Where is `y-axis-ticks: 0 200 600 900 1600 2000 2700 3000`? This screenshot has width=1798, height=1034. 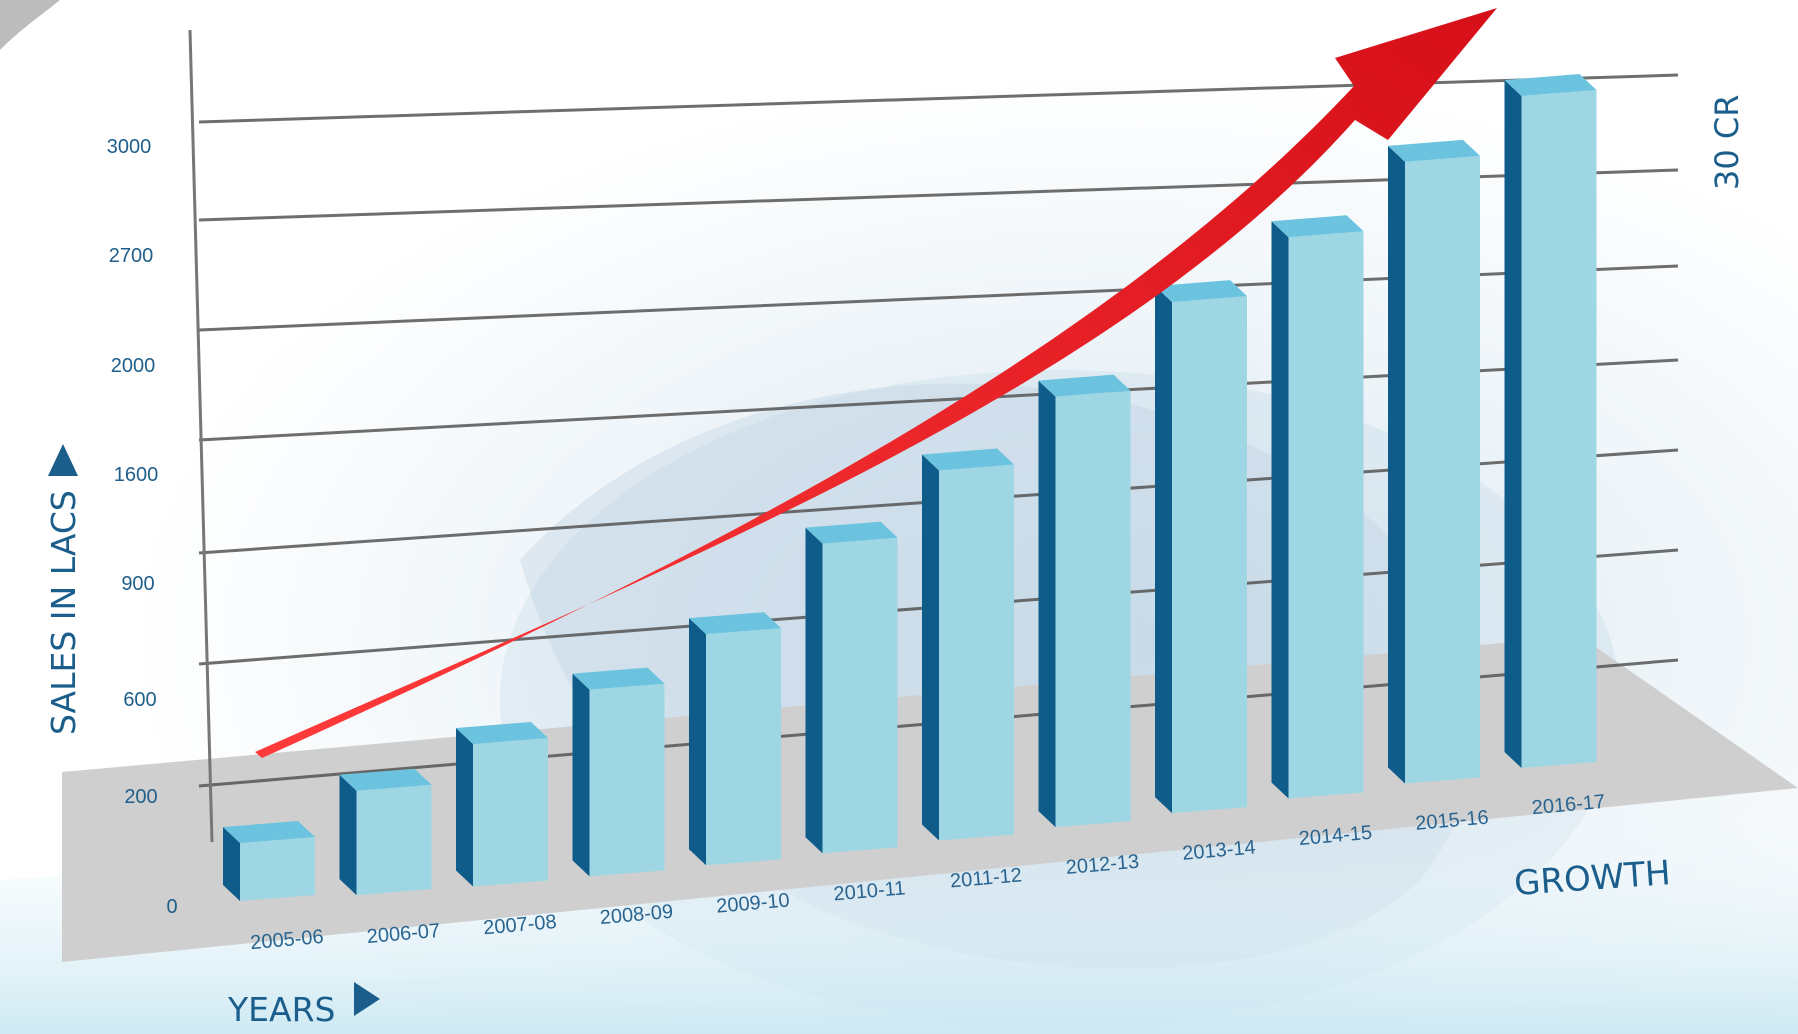
y-axis-ticks: 0 200 600 900 1600 2000 2700 3000 is located at coordinates (142, 527).